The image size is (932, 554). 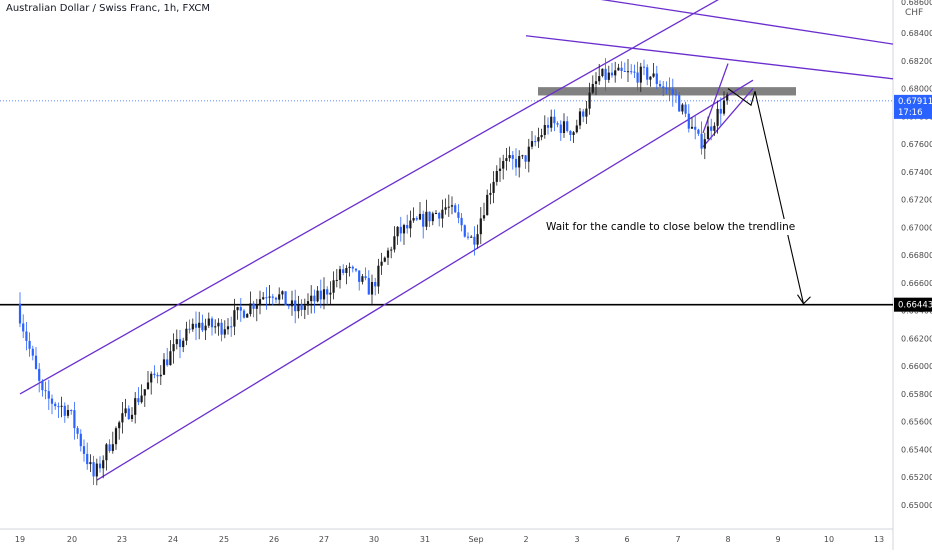 I want to click on time-tick-label: 8, so click(x=727, y=539).